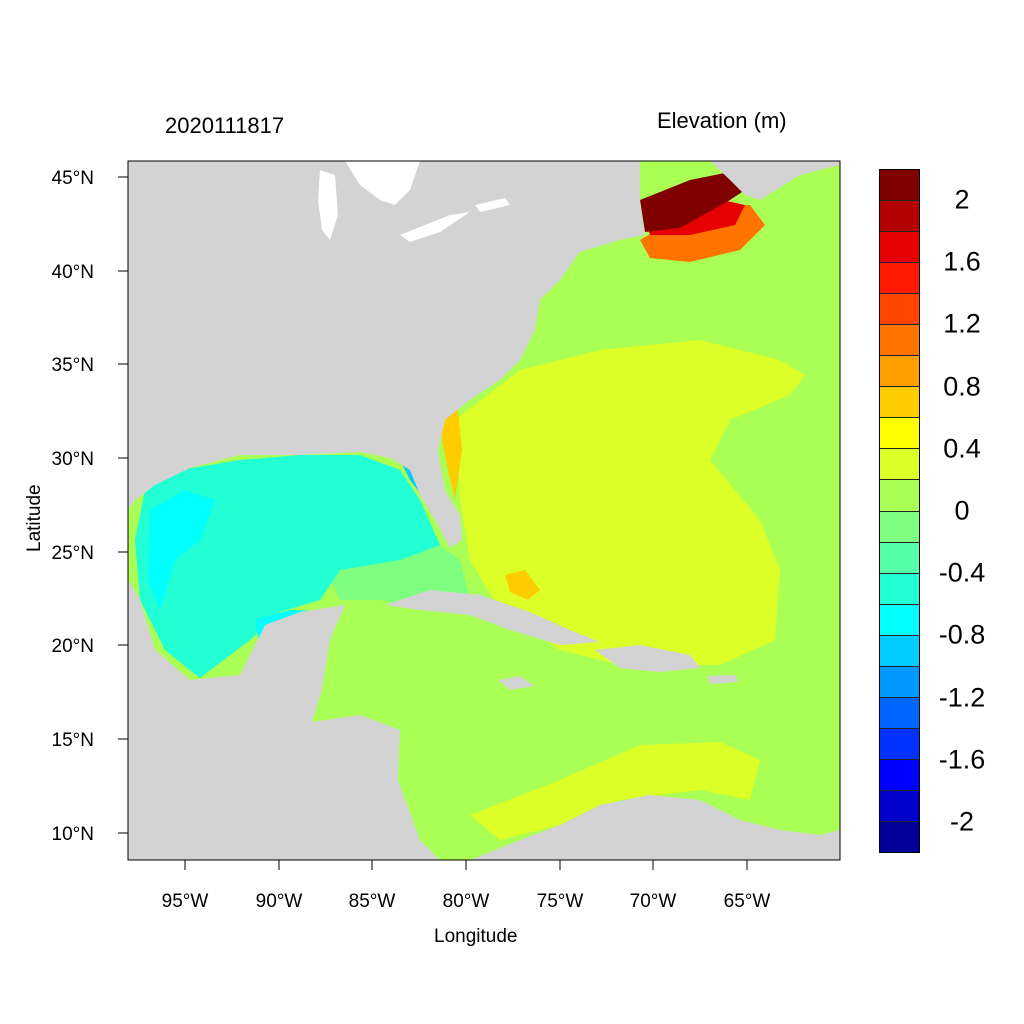 The width and height of the screenshot is (1024, 1024). What do you see at coordinates (492, 617) in the screenshot?
I see `cuba-land` at bounding box center [492, 617].